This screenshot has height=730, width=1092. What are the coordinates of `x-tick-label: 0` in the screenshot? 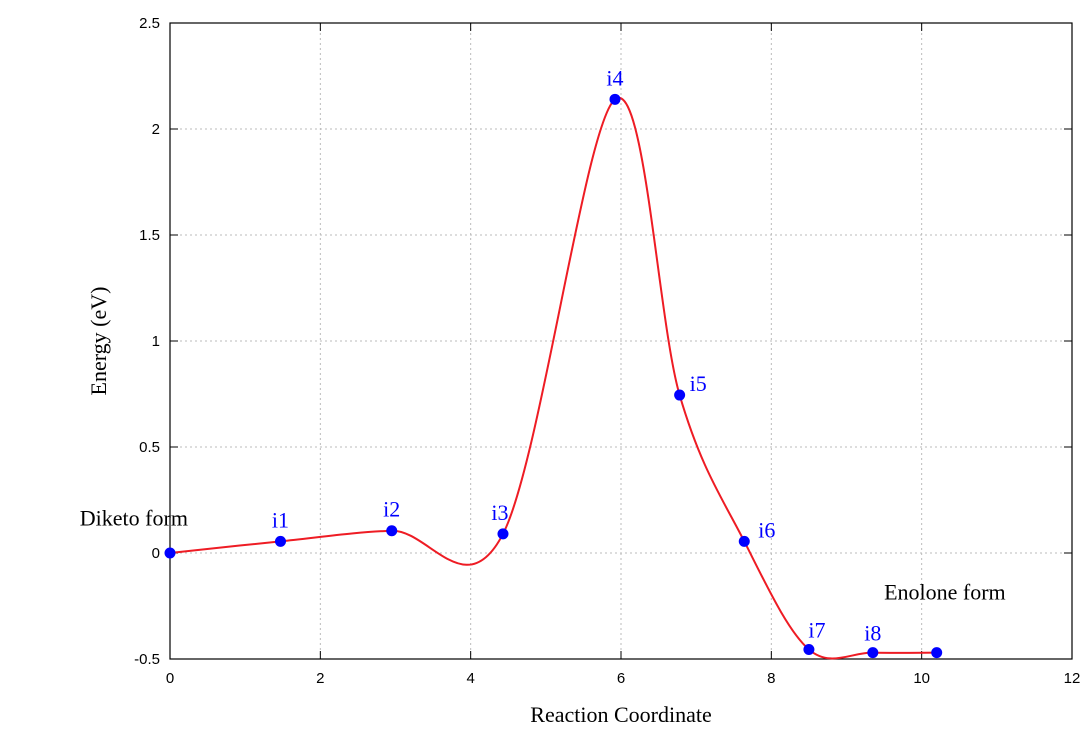 It's located at (170, 678).